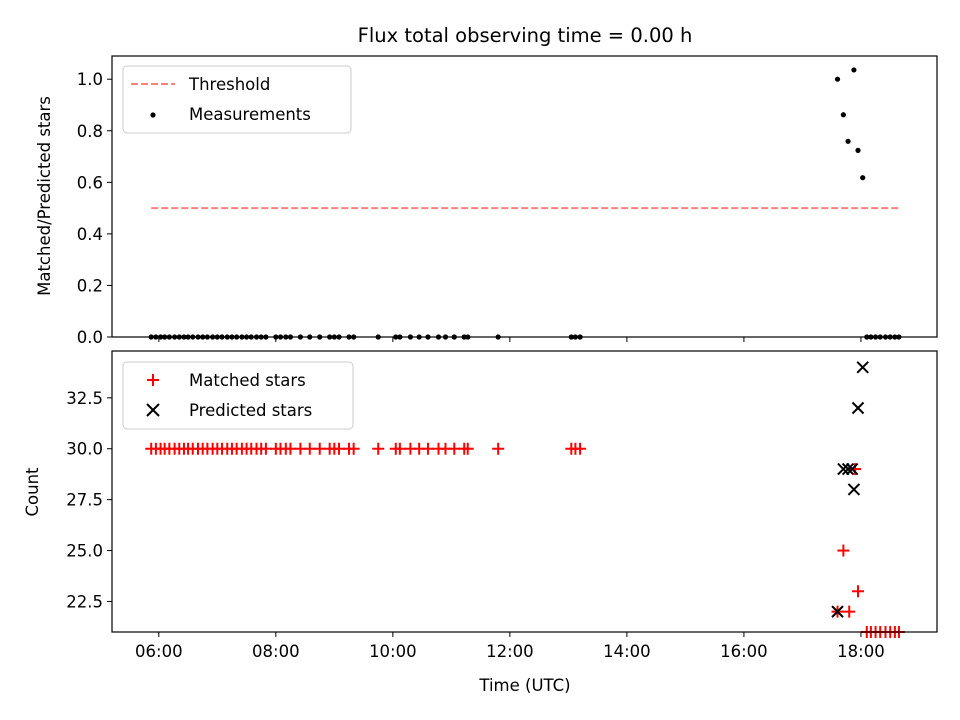  What do you see at coordinates (90, 234) in the screenshot?
I see `top-ytick-label: 0.4` at bounding box center [90, 234].